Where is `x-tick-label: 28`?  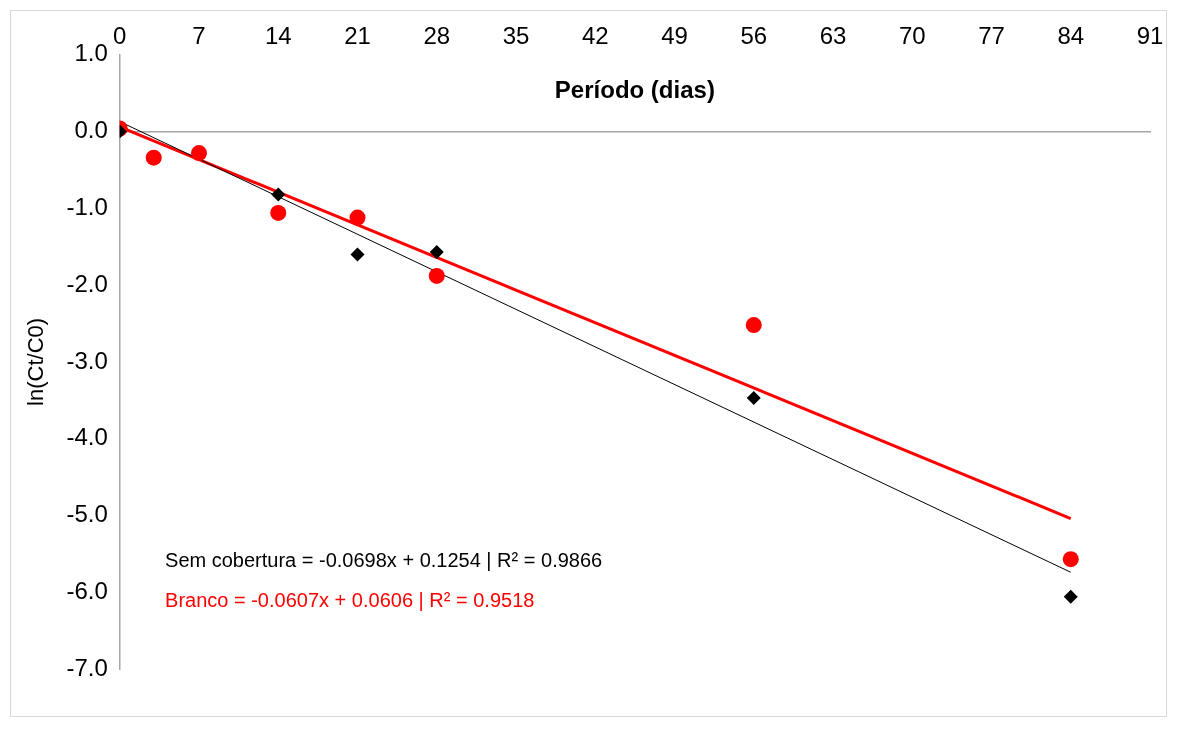 x-tick-label: 28 is located at coordinates (437, 36).